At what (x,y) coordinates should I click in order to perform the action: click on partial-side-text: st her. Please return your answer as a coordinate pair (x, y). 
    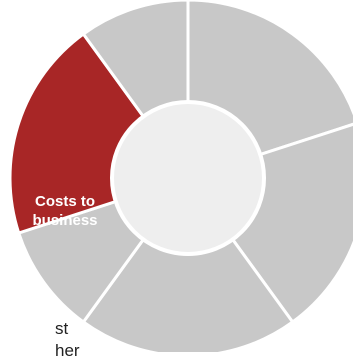
    Looking at the image, I should click on (85, 340).